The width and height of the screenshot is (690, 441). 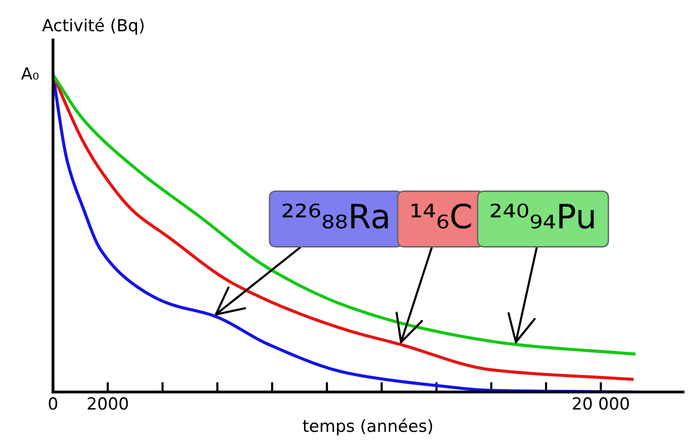 I want to click on annotation: ²⁴⁰₉₄Pu, so click(x=542, y=216).